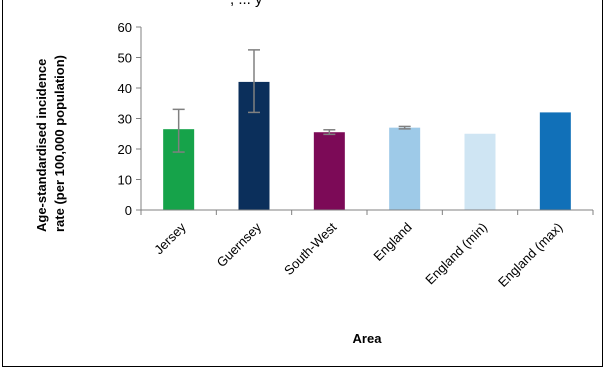 The width and height of the screenshot is (607, 369). I want to click on y-tick-label: 0, so click(128, 210).